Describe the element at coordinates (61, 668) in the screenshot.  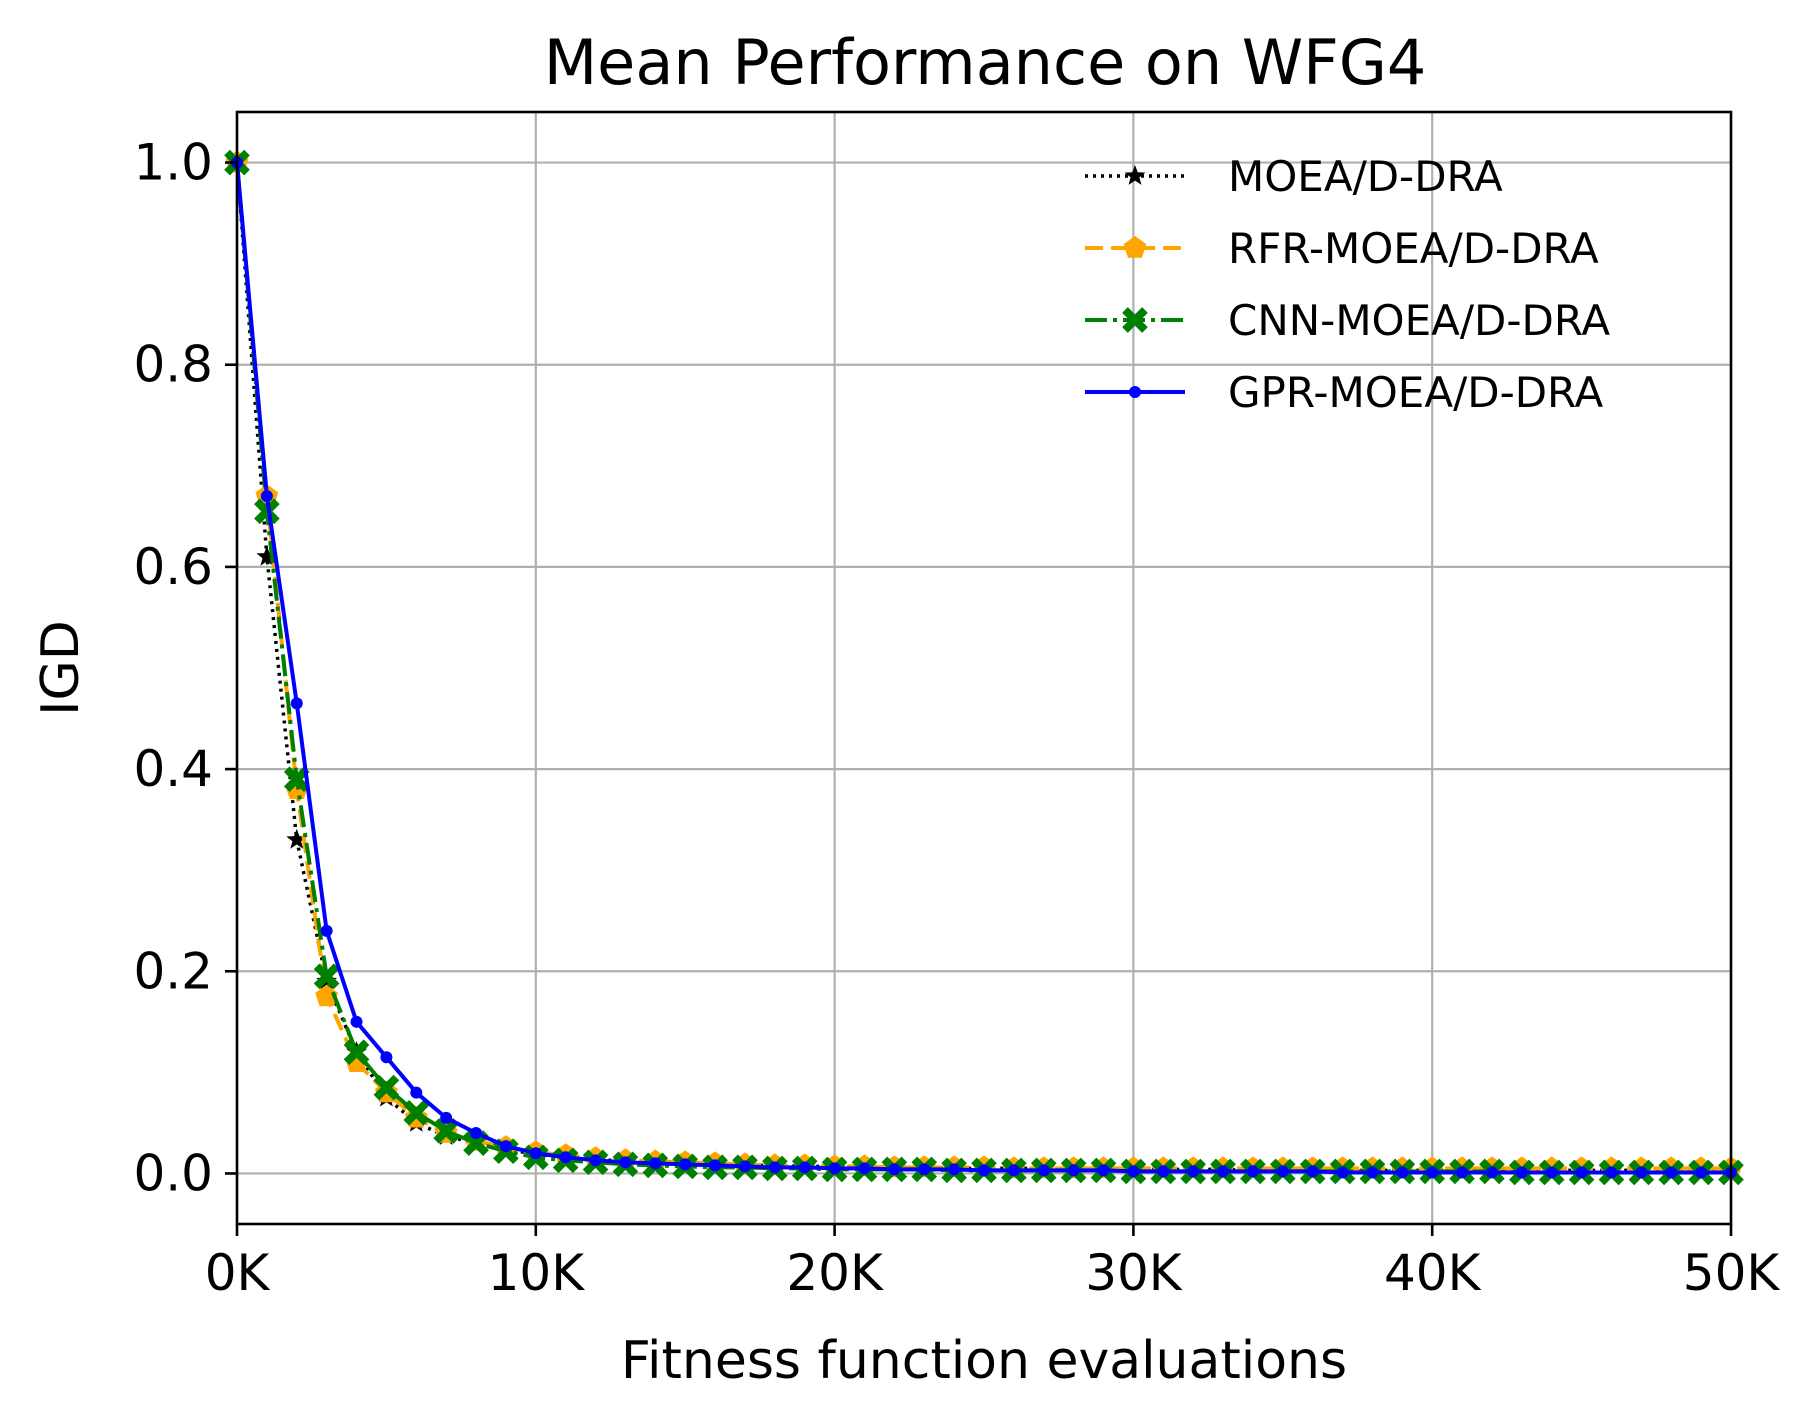
I see `y-axis-label: IGD` at that location.